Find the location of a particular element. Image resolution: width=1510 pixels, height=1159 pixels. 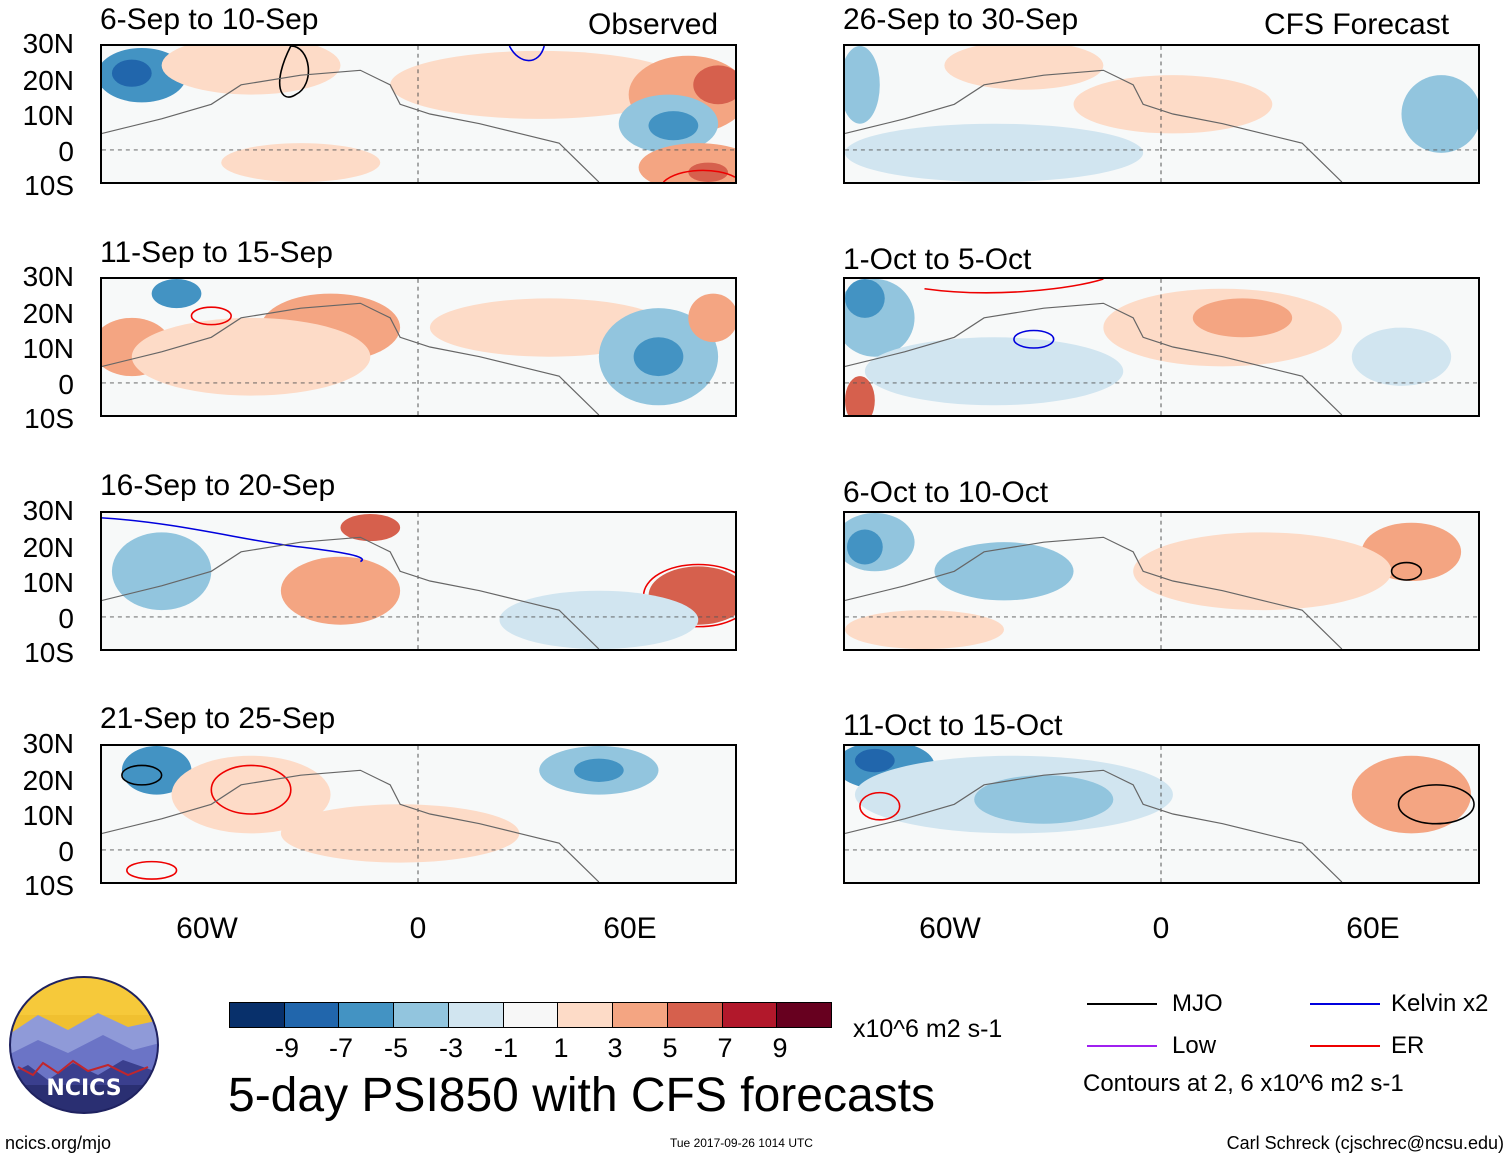

legend-swatch-mjo is located at coordinates (1122, 1004).